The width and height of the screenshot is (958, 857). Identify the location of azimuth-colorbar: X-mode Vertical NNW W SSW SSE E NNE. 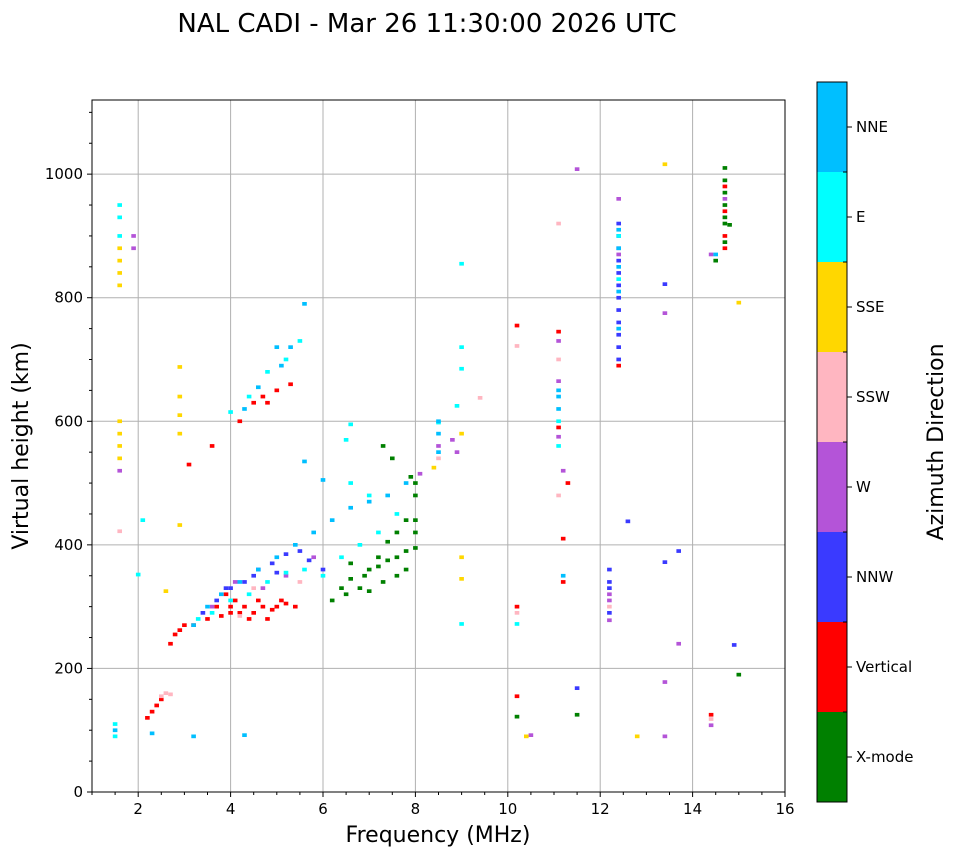
(864, 442).